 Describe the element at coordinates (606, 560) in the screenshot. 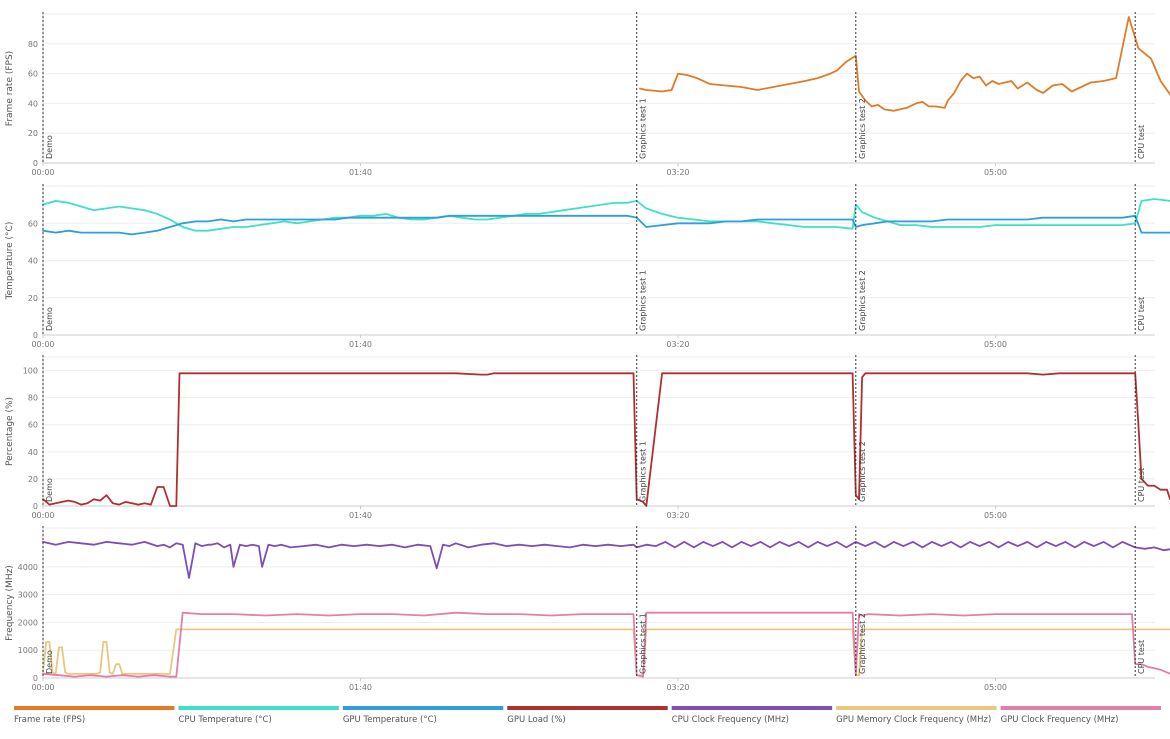

I see `series-line-cpu-clock` at that location.